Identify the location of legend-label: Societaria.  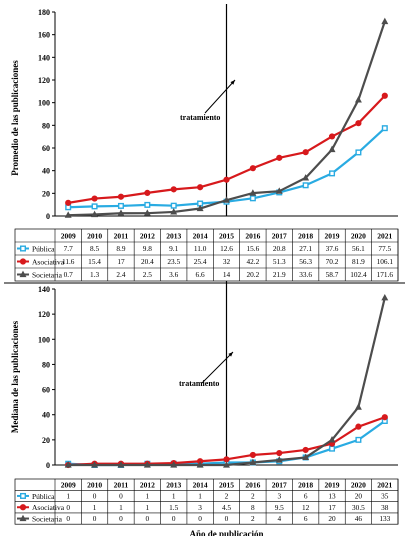
(47, 518).